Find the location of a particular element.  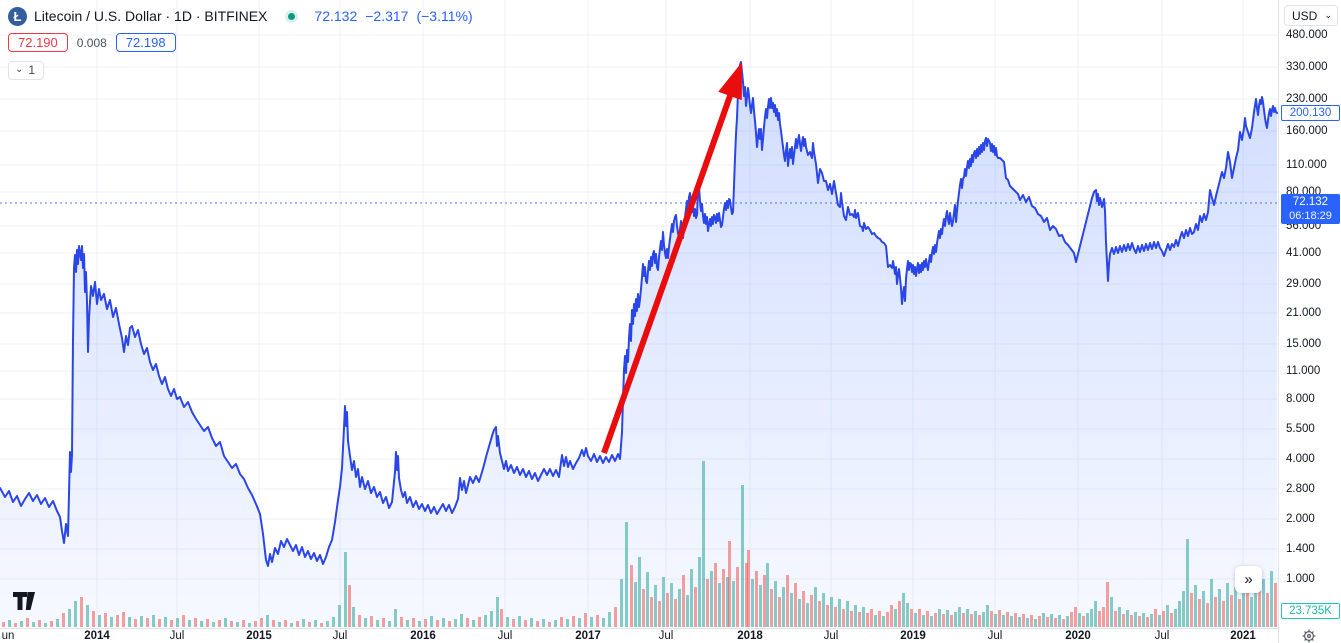

price-change-percent: (−3.11%) is located at coordinates (444, 16).